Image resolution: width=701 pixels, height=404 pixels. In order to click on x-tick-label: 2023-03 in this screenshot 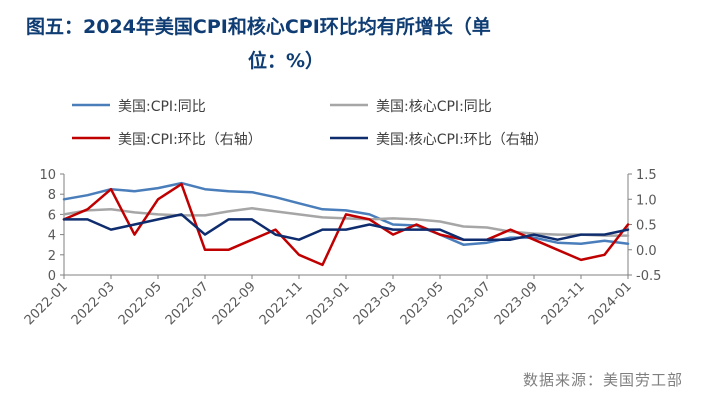, I will do `click(375, 303)`.